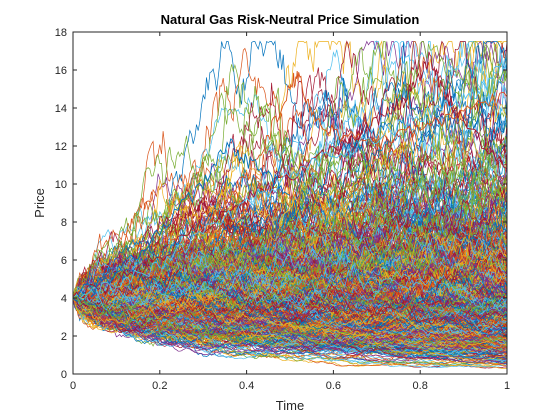 Image resolution: width=560 pixels, height=420 pixels. What do you see at coordinates (333, 386) in the screenshot?
I see `x-tick-label: 0.6` at bounding box center [333, 386].